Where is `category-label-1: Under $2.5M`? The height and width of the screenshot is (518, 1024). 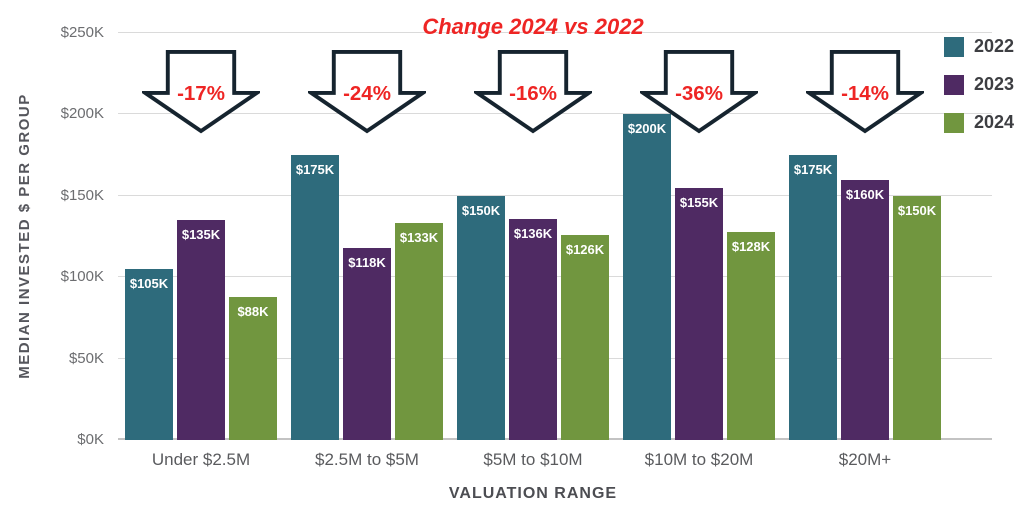 category-label-1: Under $2.5M is located at coordinates (201, 459).